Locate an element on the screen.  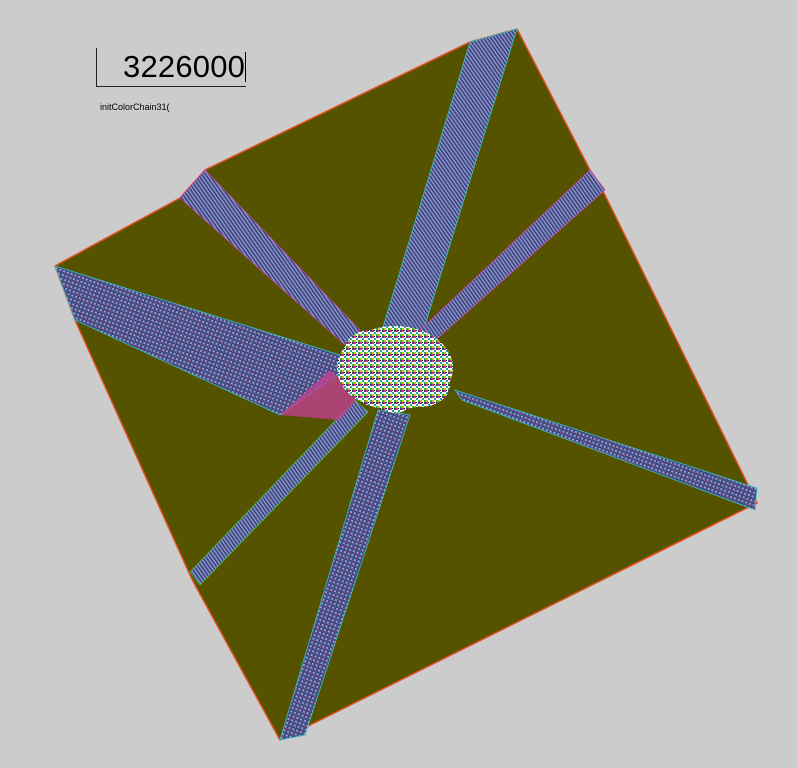
function-label: initColorChain31( is located at coordinates (135, 107).